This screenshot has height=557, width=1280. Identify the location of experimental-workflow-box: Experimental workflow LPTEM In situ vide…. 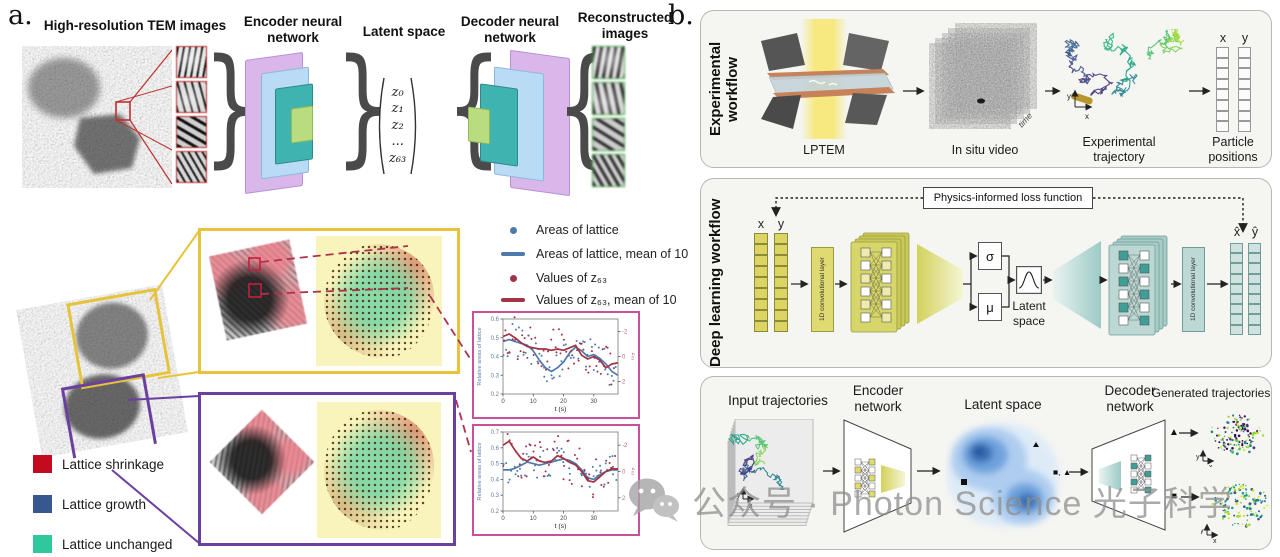
(986, 89).